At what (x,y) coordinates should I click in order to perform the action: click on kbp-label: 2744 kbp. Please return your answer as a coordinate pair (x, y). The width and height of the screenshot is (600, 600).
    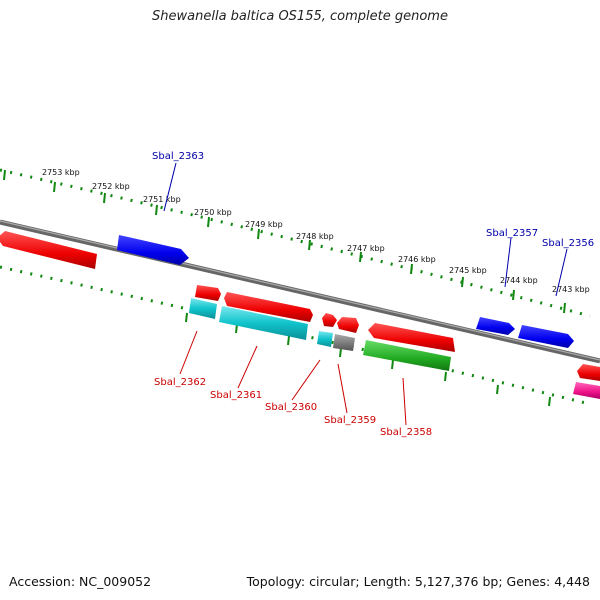
    Looking at the image, I should click on (519, 280).